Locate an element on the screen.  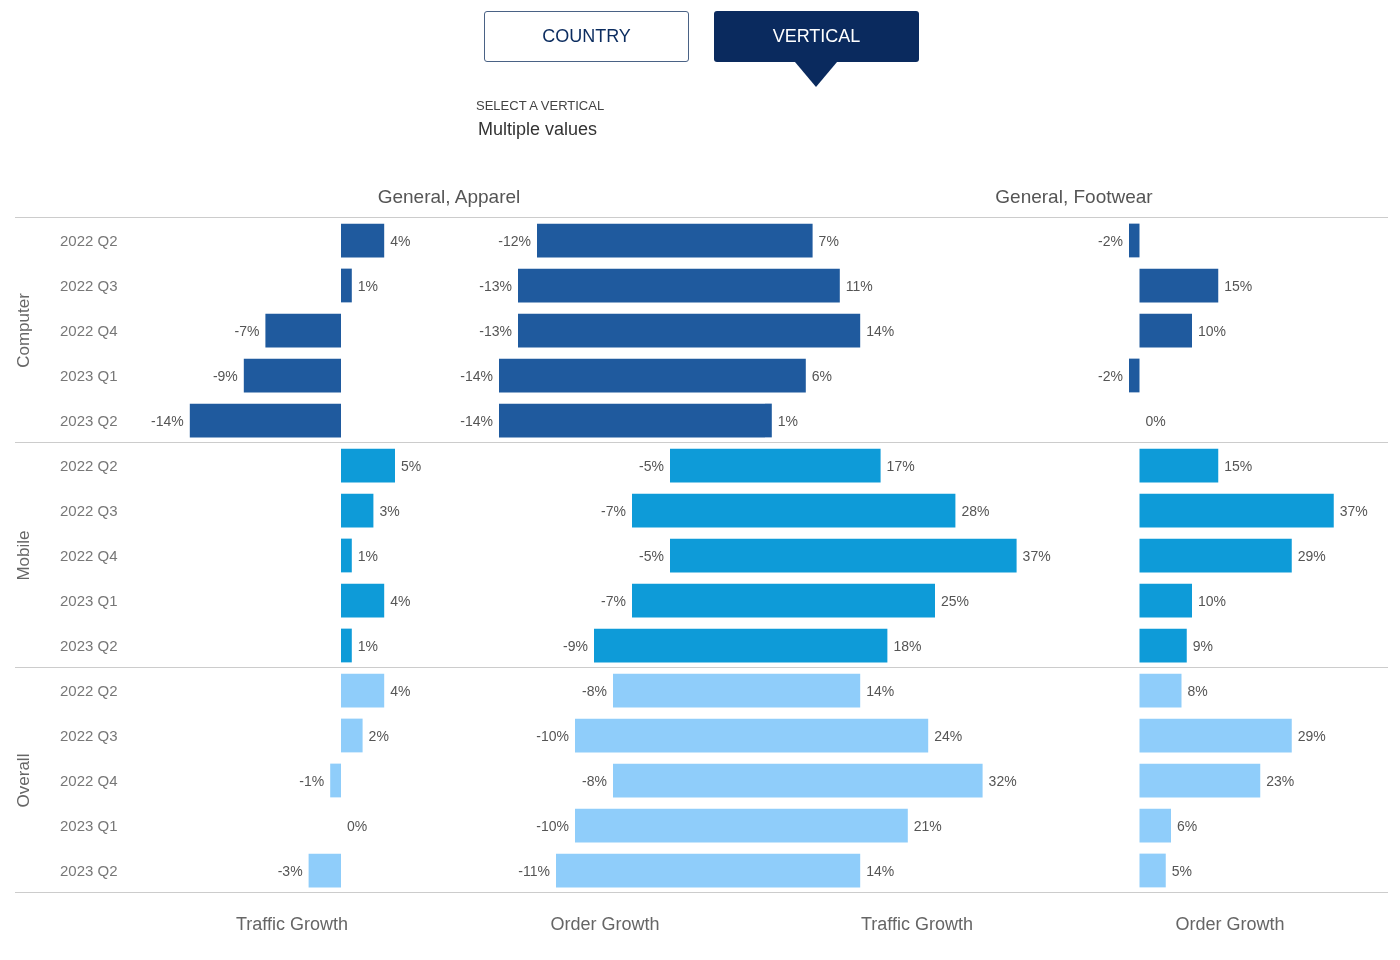
text: General, Footwear is located at coordinates (1074, 197).